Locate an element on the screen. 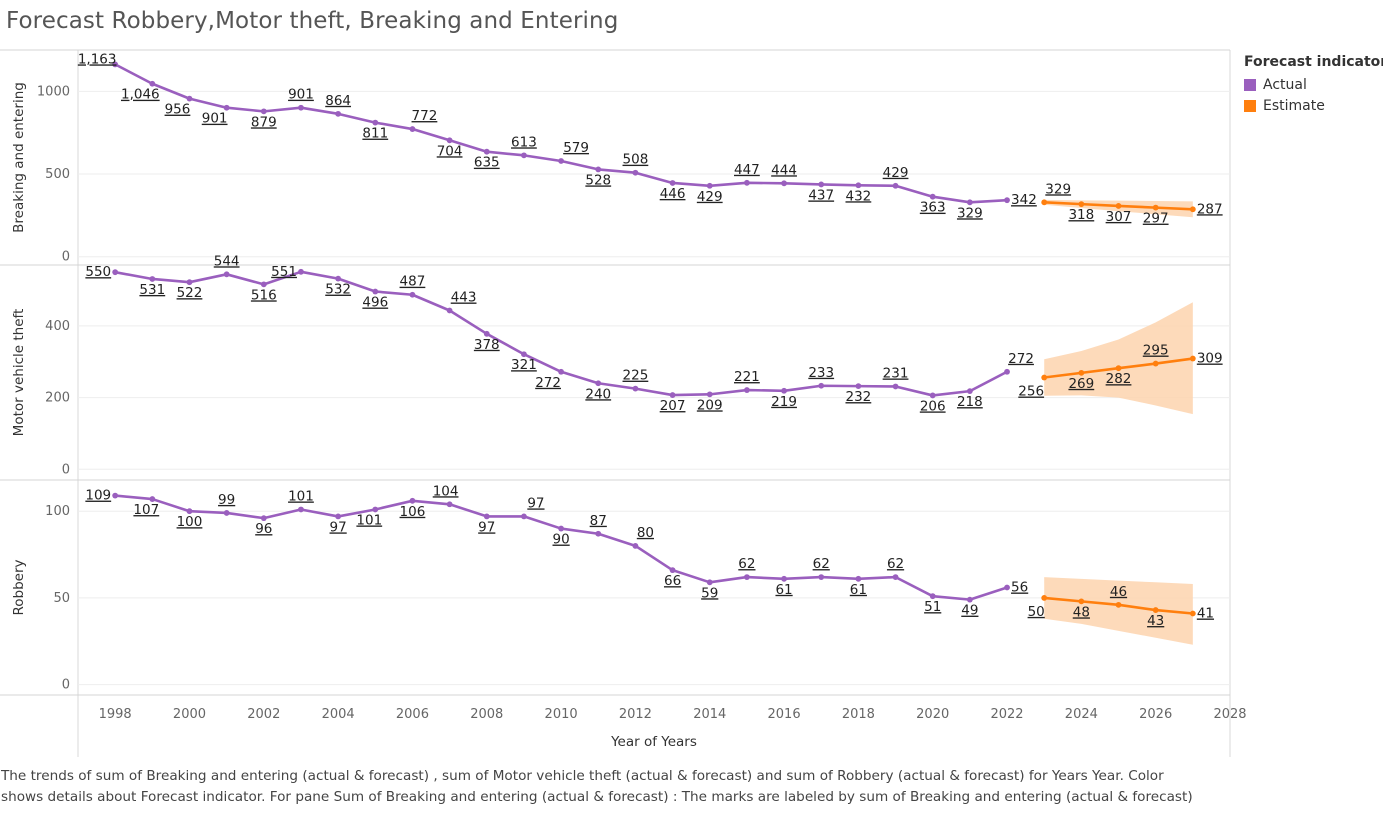  x-tick-label: 1998 is located at coordinates (115, 714).